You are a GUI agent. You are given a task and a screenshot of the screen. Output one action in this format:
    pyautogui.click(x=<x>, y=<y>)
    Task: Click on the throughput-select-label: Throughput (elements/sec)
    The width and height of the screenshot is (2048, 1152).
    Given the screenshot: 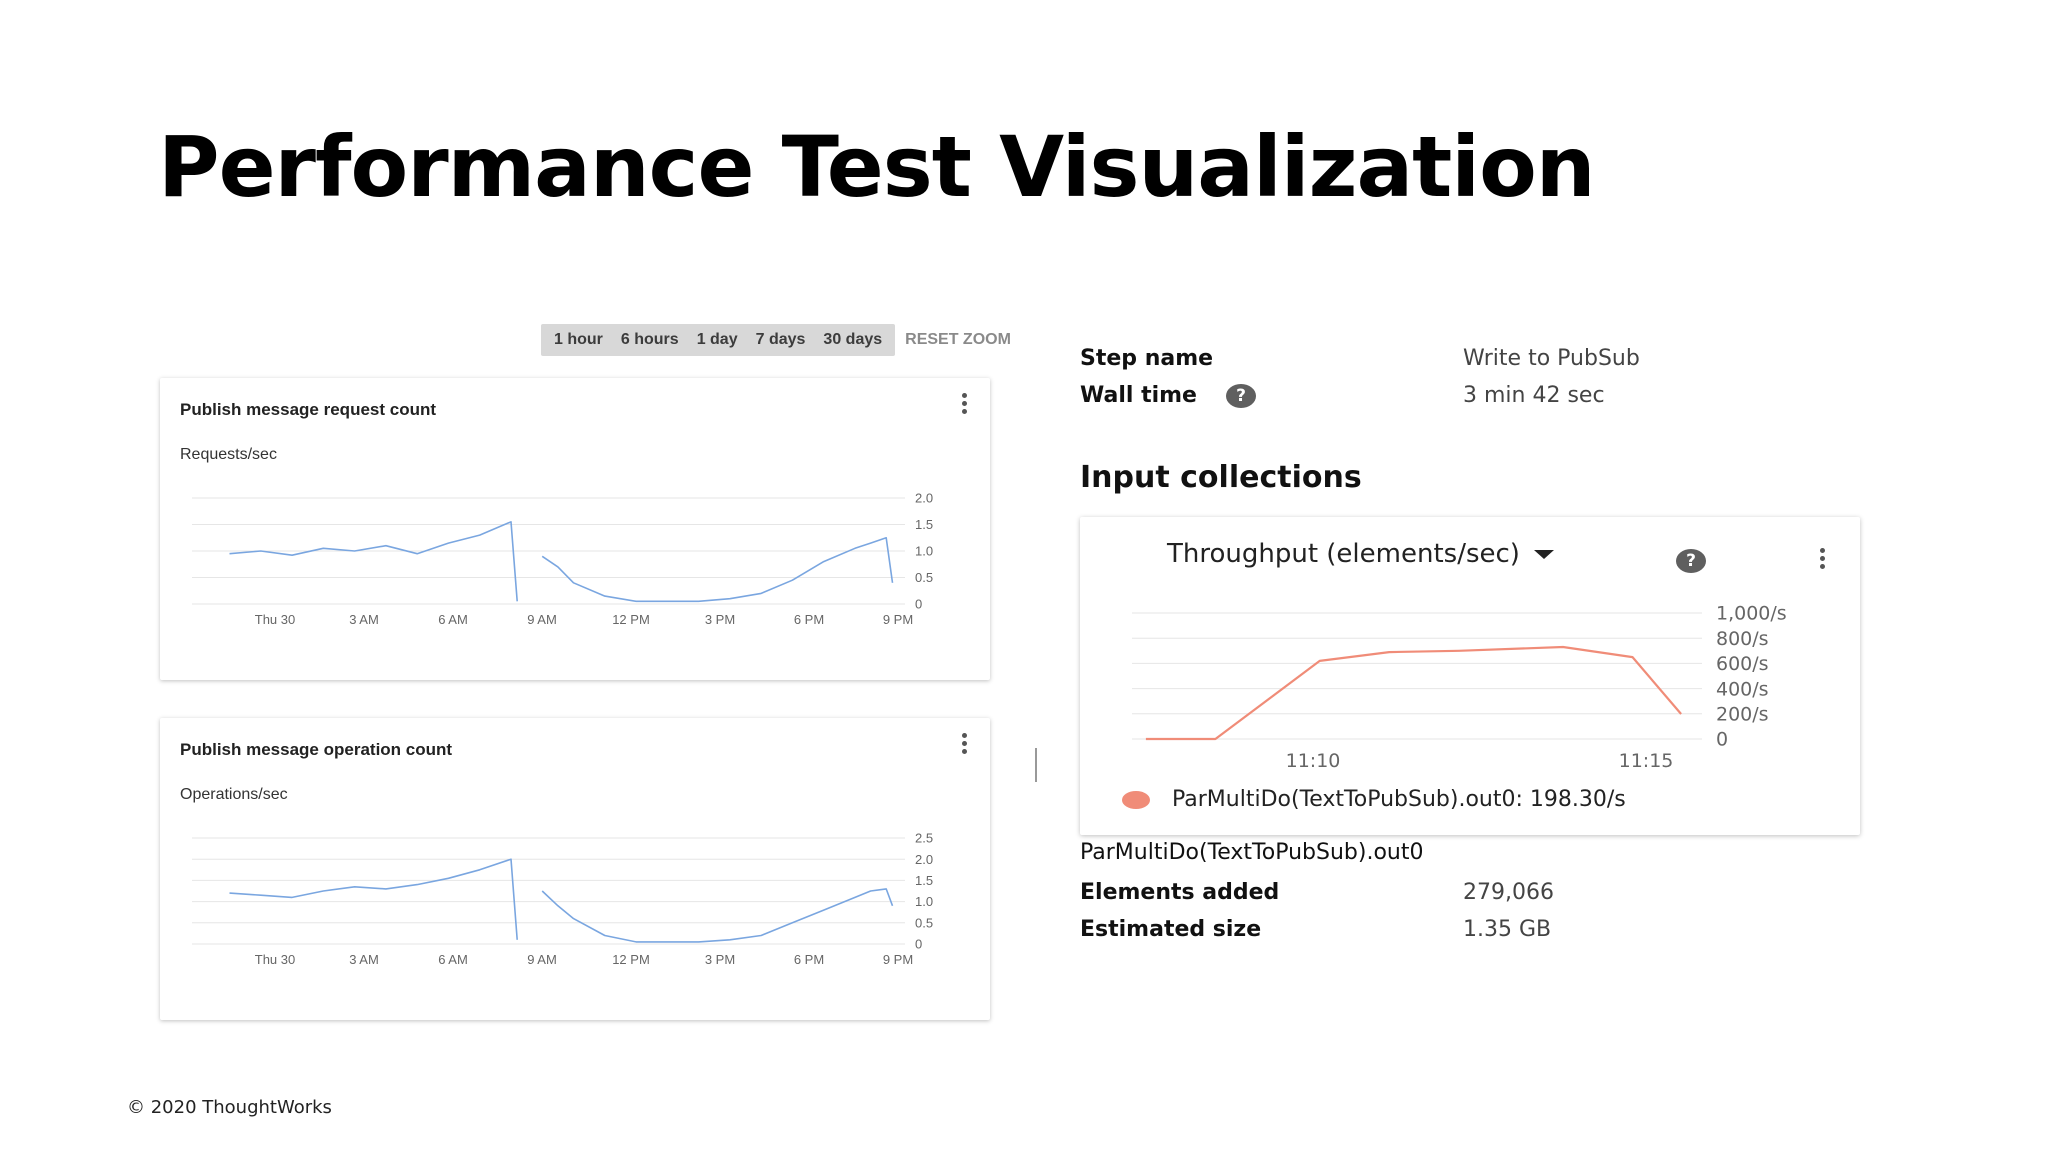 What is the action you would take?
    pyautogui.click(x=1343, y=554)
    